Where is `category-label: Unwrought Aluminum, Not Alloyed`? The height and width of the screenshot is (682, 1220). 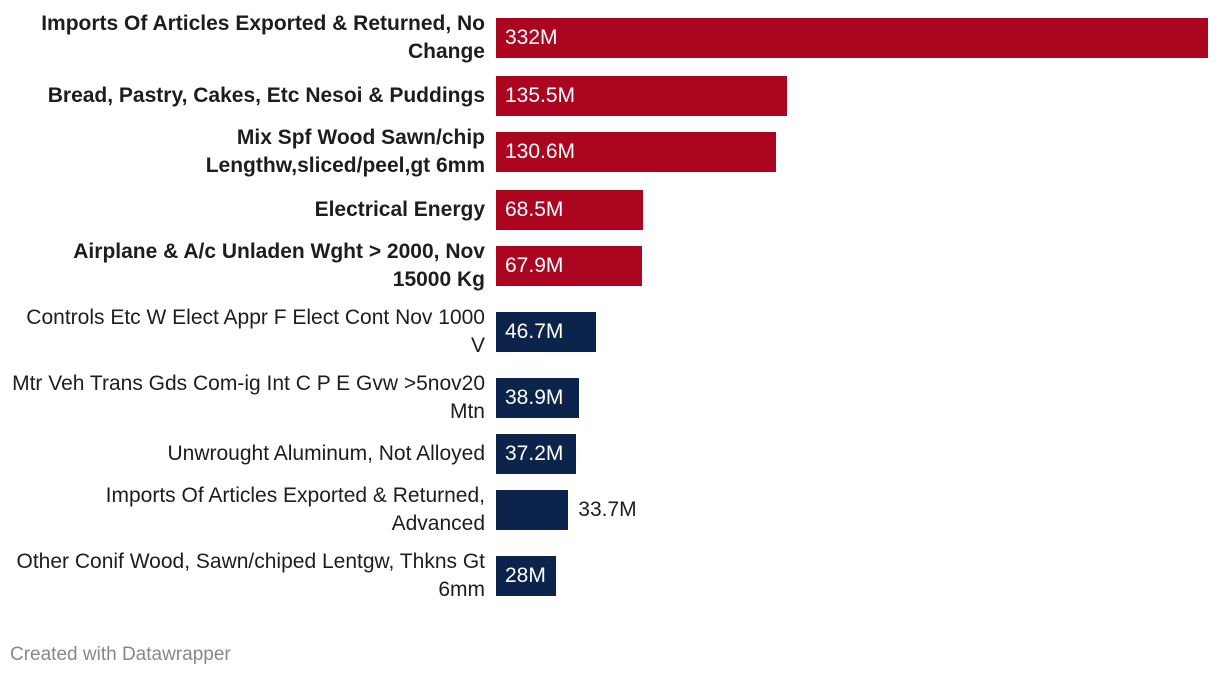
category-label: Unwrought Aluminum, Not Alloyed is located at coordinates (326, 453).